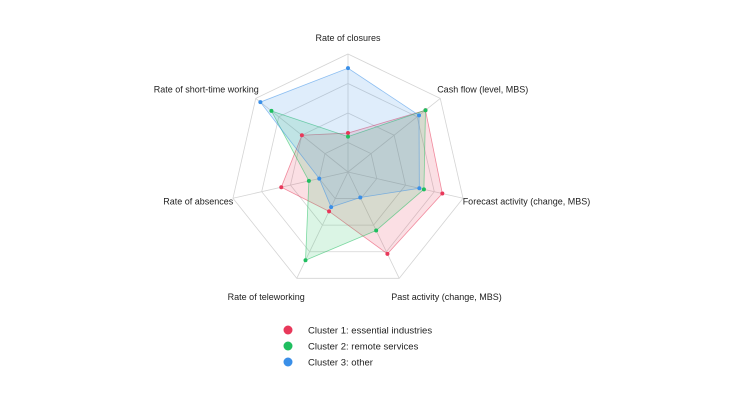 The height and width of the screenshot is (410, 730). Describe the element at coordinates (348, 68) in the screenshot. I see `point-cluster-3-rate-of-closures` at that location.